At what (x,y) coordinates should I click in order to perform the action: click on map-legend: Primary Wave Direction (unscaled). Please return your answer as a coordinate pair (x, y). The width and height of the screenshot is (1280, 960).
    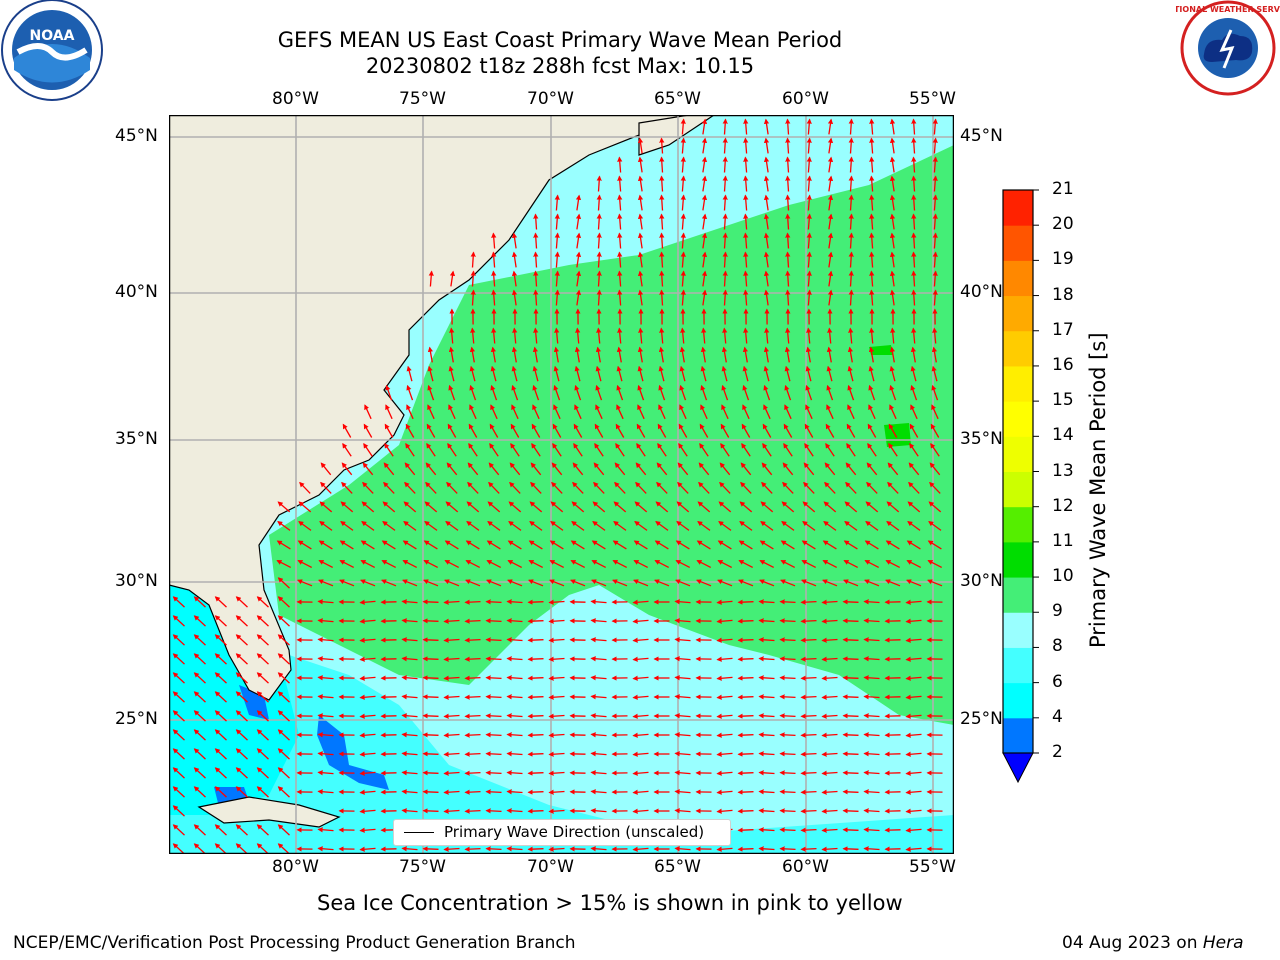
    Looking at the image, I should click on (562, 832).